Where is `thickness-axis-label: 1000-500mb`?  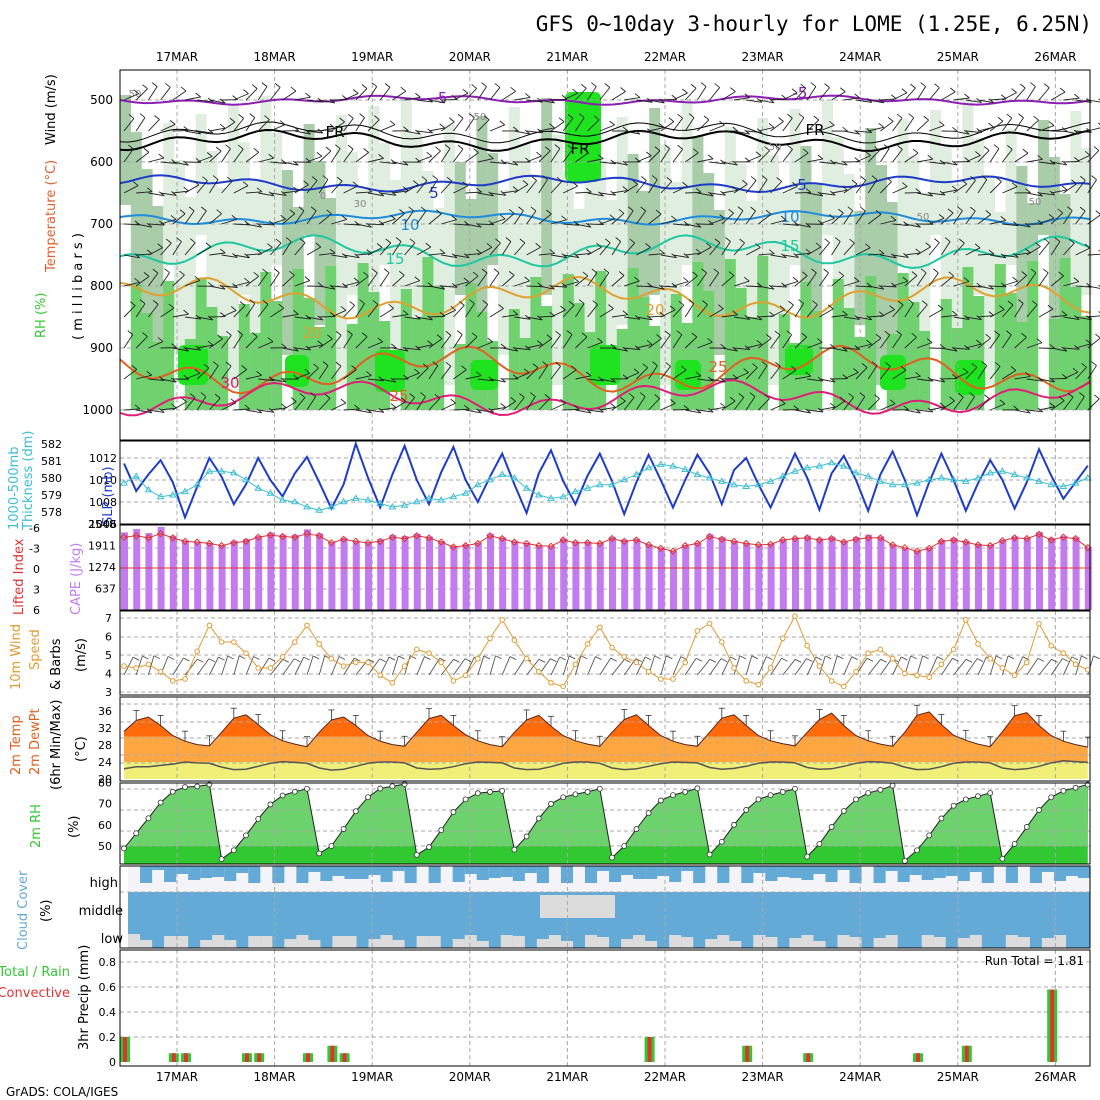
thickness-axis-label: 1000-500mb is located at coordinates (14, 488).